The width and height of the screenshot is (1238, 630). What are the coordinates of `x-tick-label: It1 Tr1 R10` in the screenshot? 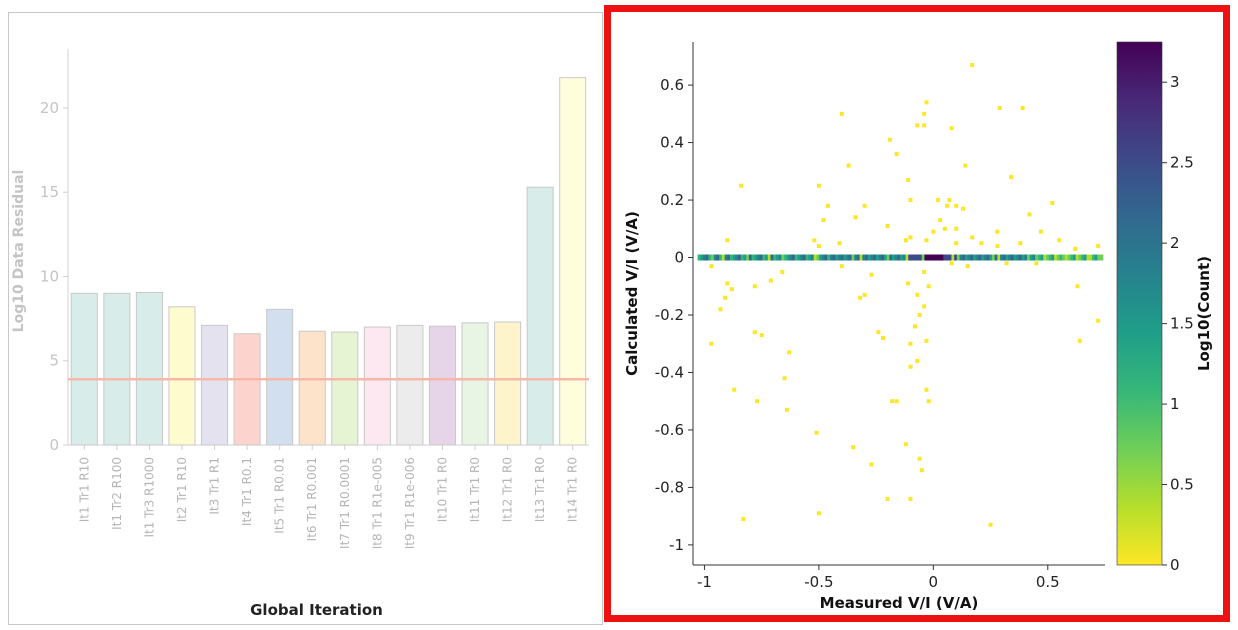 It's located at (84, 489).